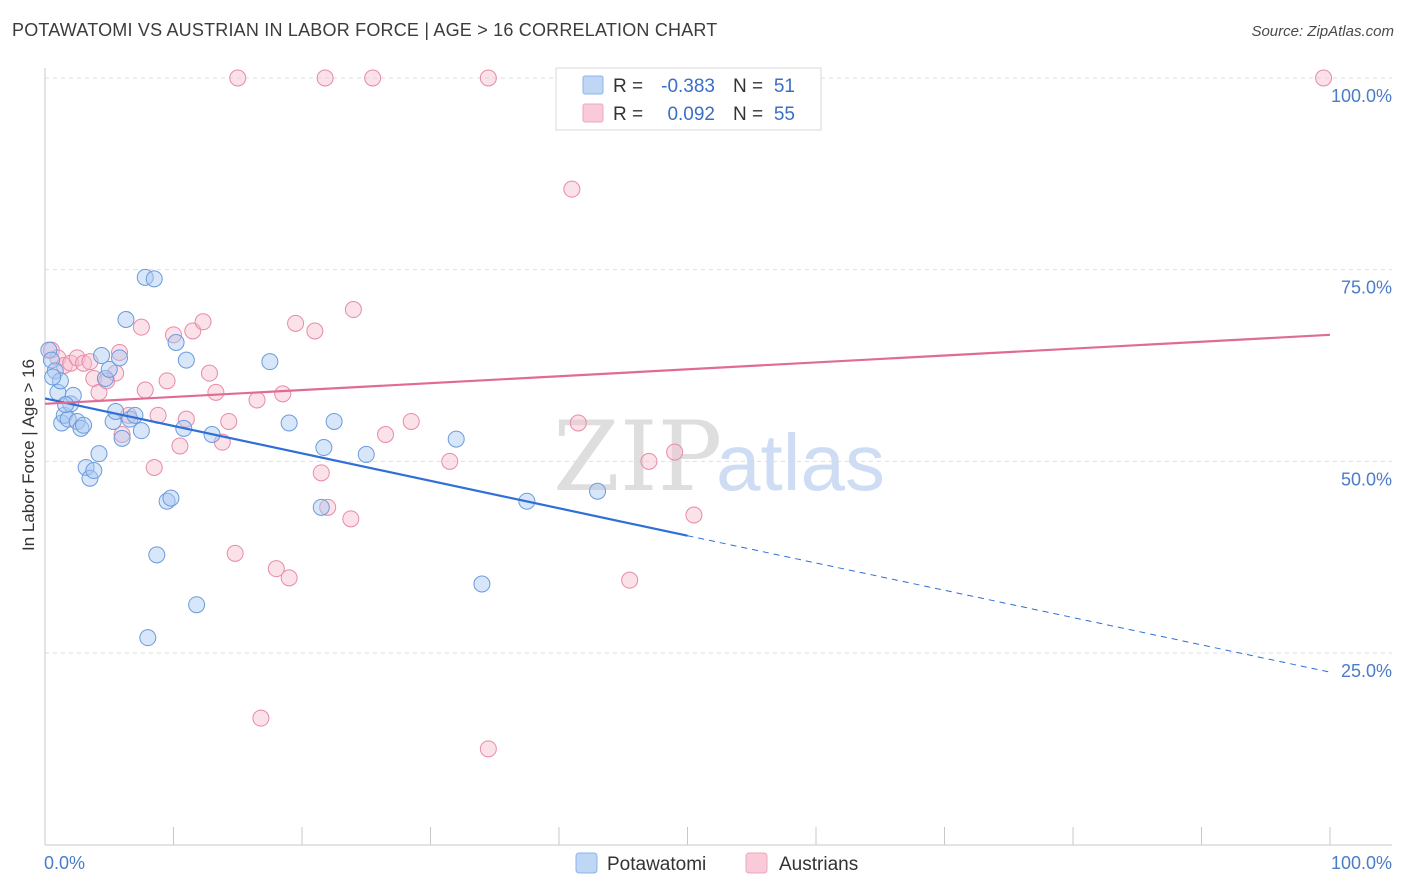  What do you see at coordinates (756, 863) in the screenshot?
I see `bottom-legend-swatch-austrians` at bounding box center [756, 863].